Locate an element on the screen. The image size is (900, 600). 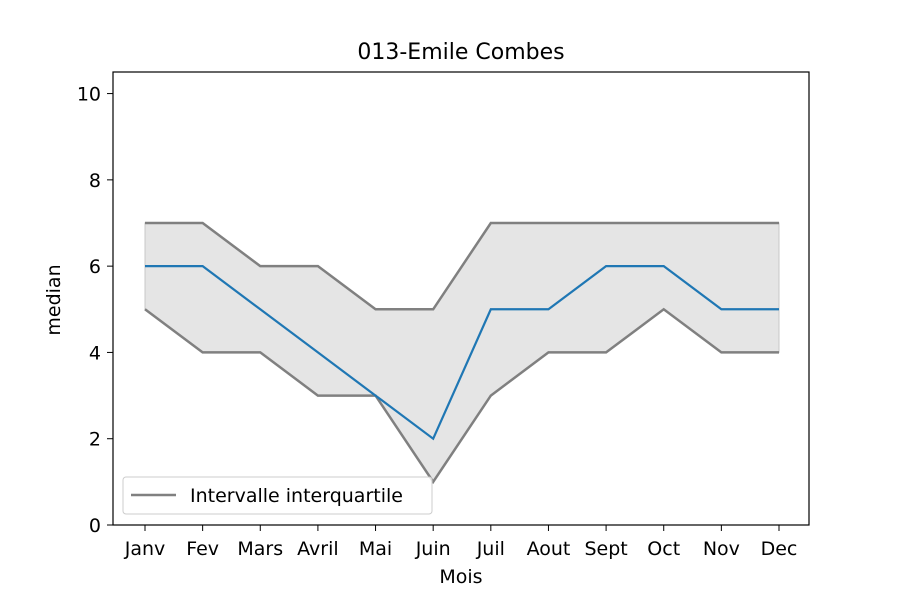
y-tick-label: 6 is located at coordinates (95, 267).